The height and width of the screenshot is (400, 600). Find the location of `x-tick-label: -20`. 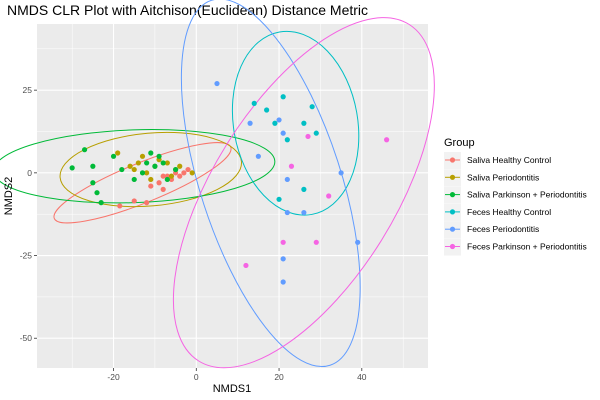

x-tick-label: -20 is located at coordinates (113, 377).